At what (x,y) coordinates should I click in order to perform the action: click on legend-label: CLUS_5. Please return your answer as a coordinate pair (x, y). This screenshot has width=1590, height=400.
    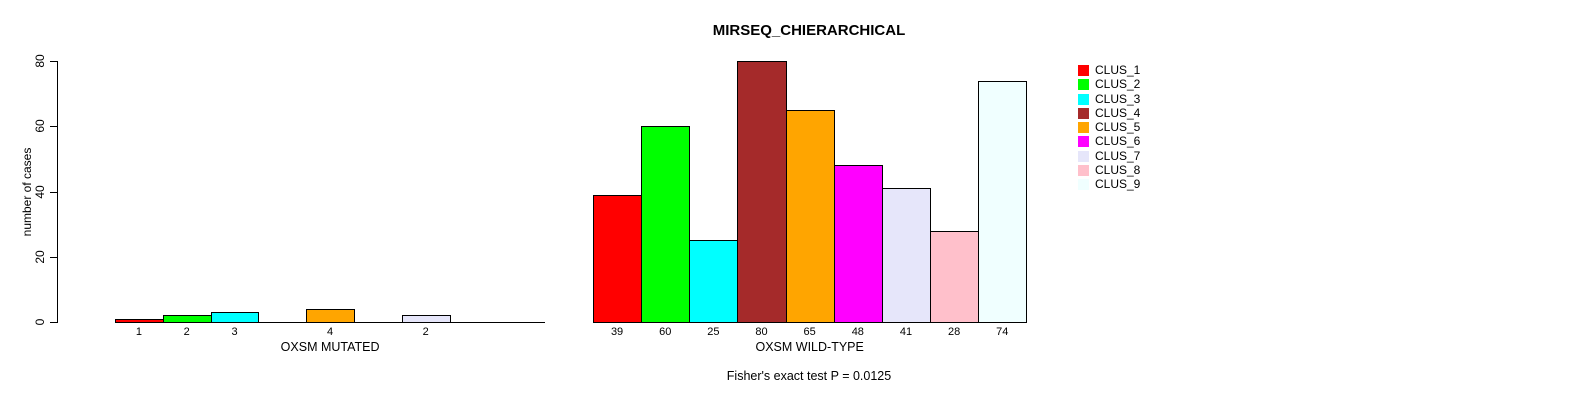
    Looking at the image, I should click on (1118, 127).